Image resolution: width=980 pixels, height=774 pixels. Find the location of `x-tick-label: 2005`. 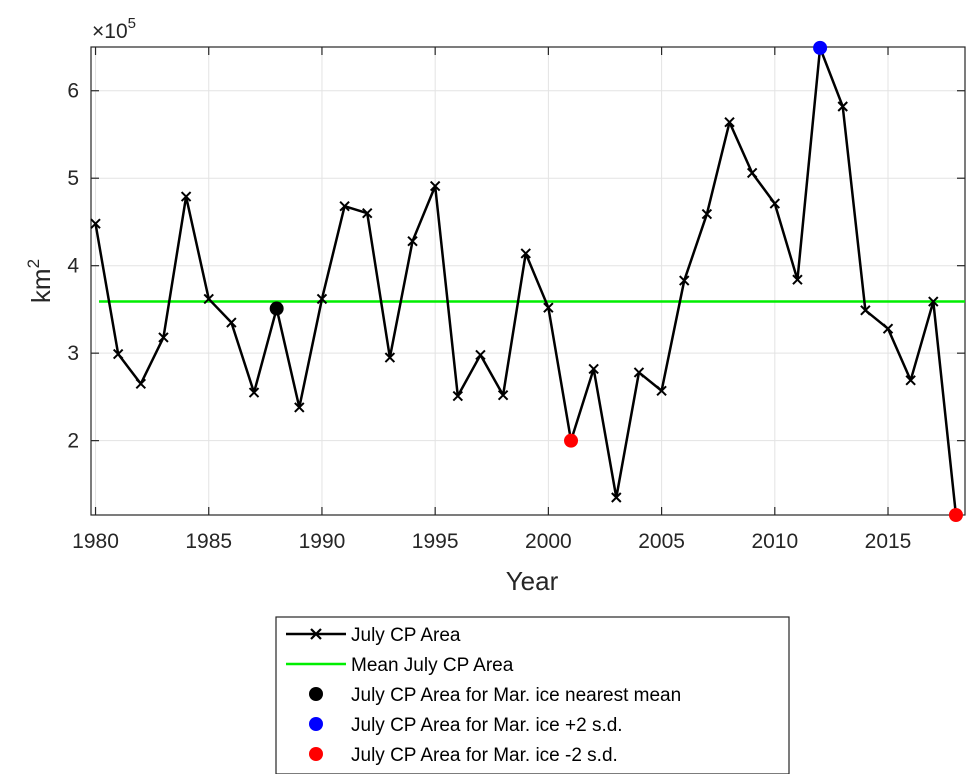

x-tick-label: 2005 is located at coordinates (661, 541).